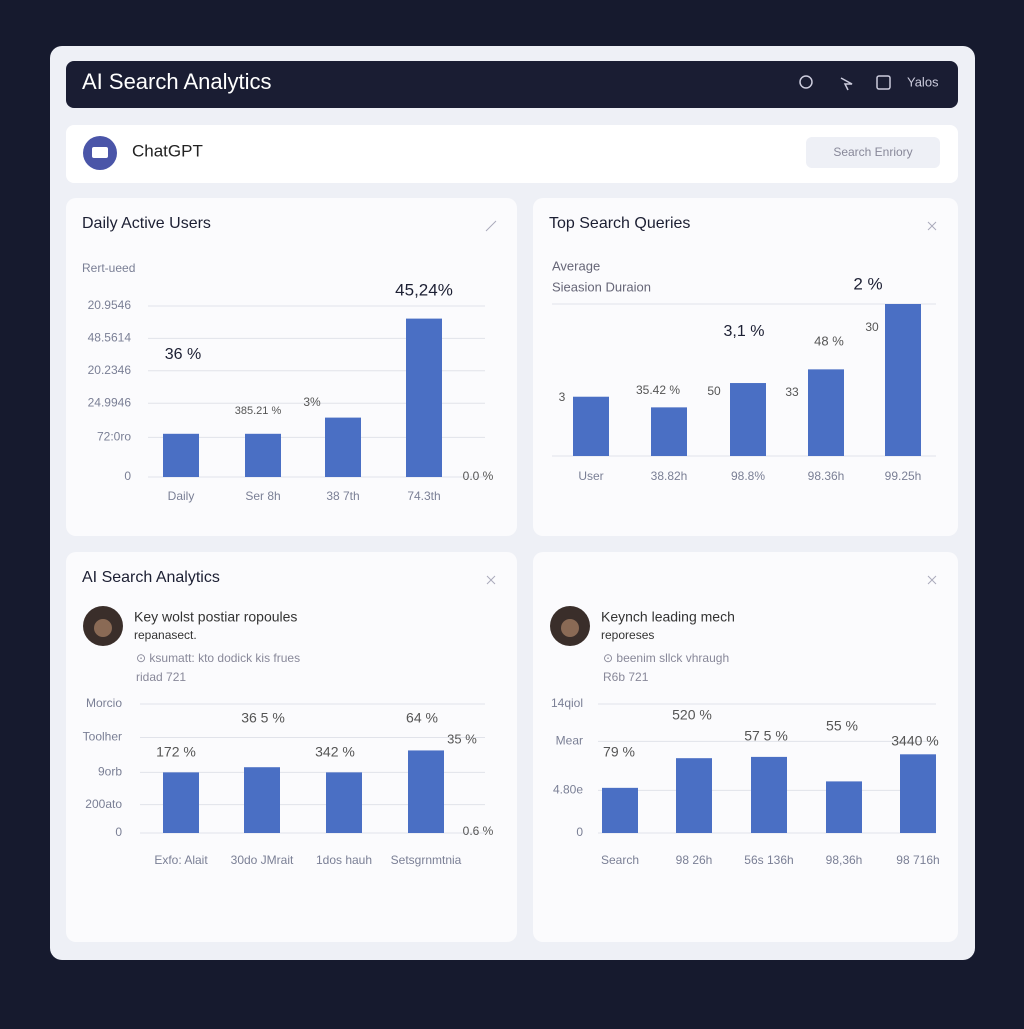  I want to click on x-tick-label: User, so click(590, 476).